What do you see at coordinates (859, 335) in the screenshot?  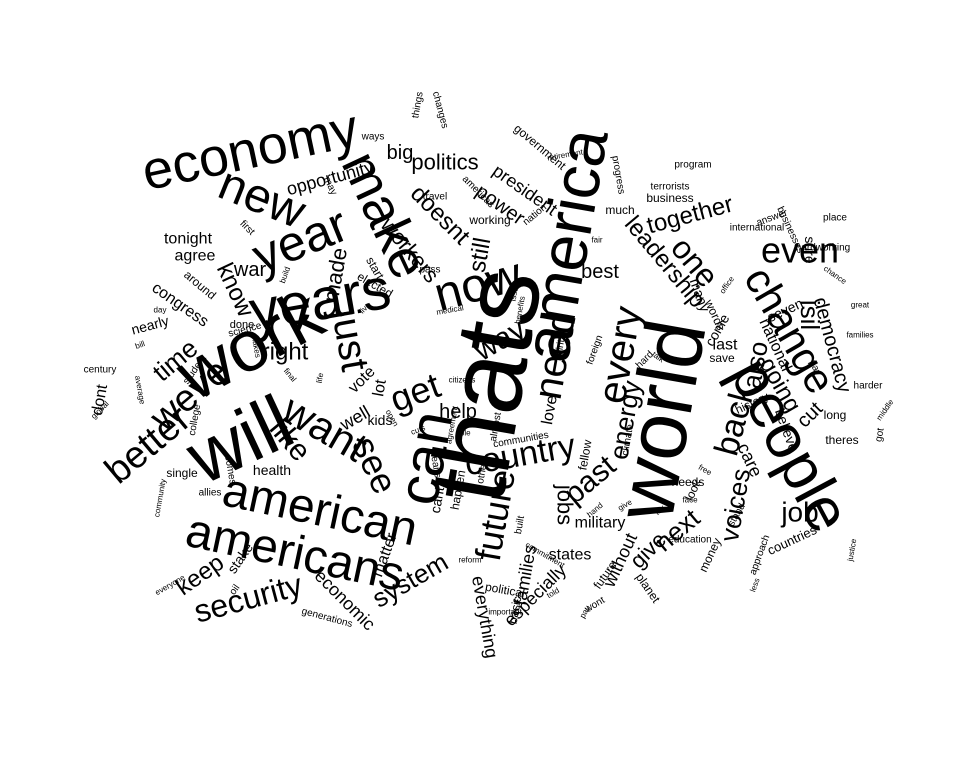 I see `word-195: families` at bounding box center [859, 335].